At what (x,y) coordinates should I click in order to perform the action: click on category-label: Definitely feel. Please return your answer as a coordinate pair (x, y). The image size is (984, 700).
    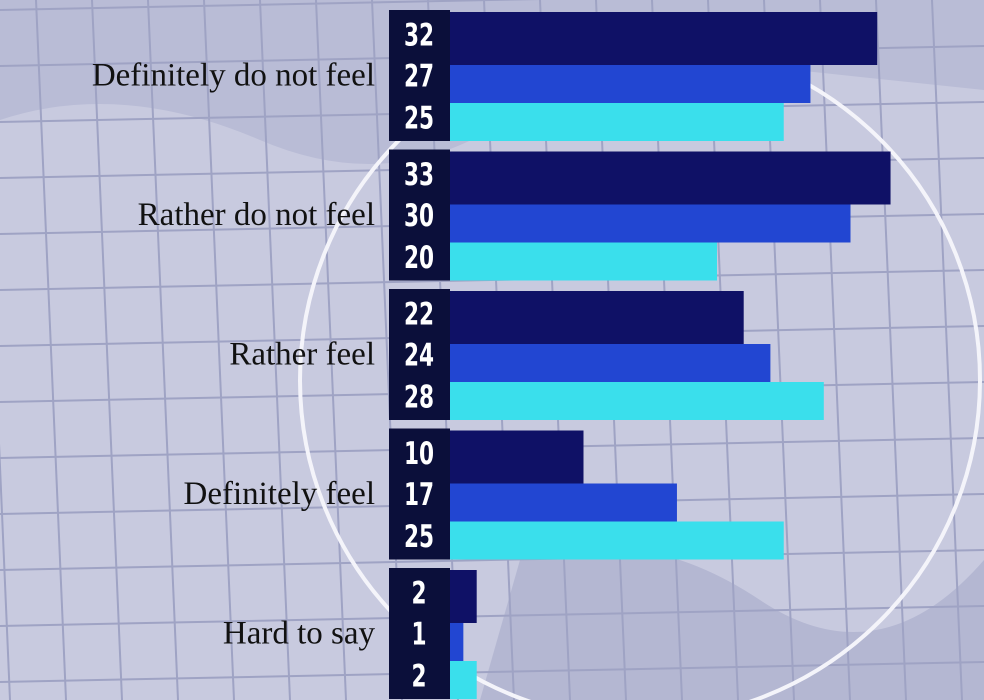
    Looking at the image, I should click on (280, 494).